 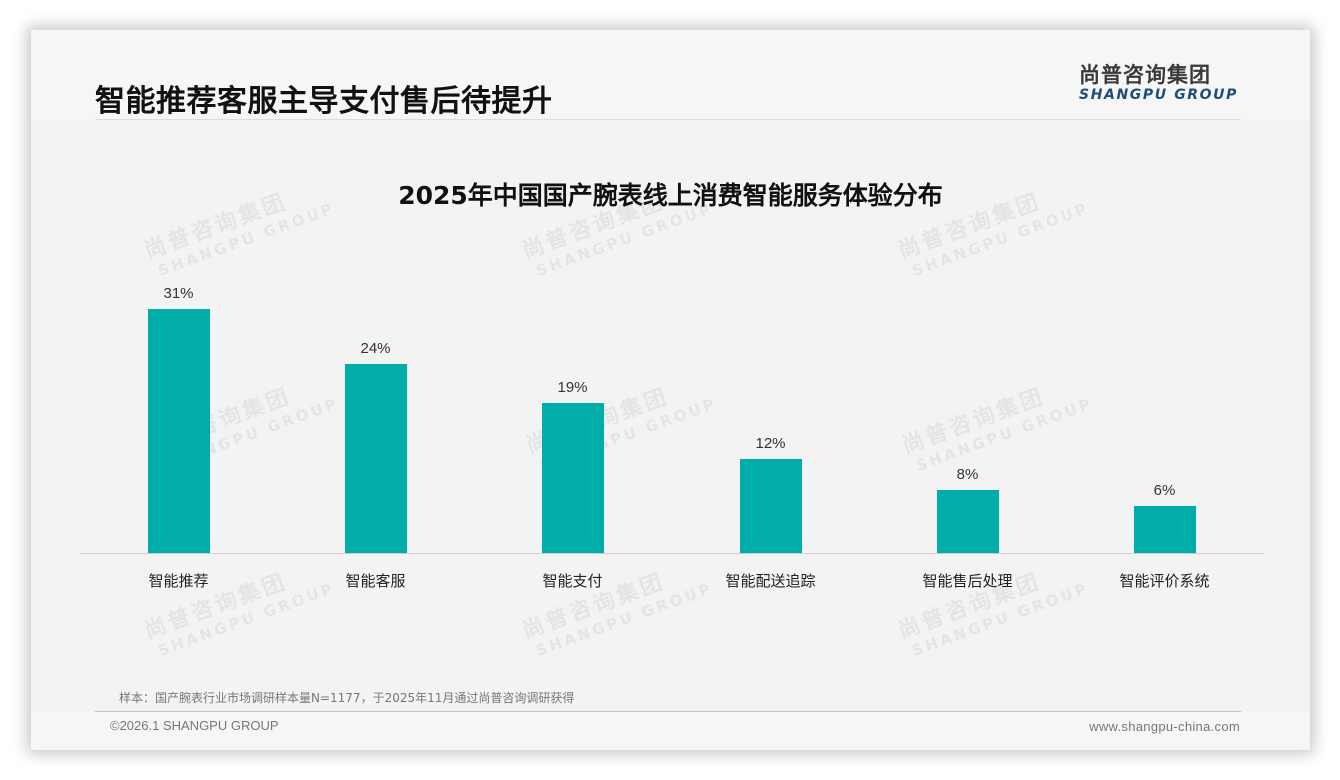 What do you see at coordinates (178, 581) in the screenshot?
I see `category-label: 智能推荐` at bounding box center [178, 581].